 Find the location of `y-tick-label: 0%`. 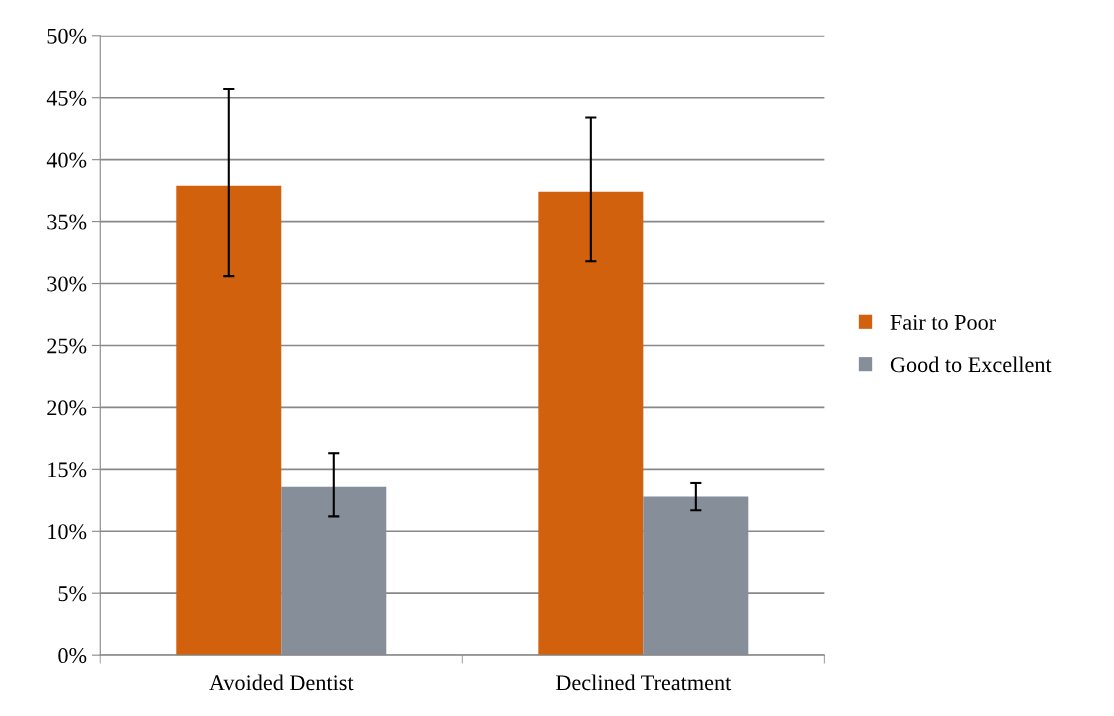

y-tick-label: 0% is located at coordinates (72, 656).